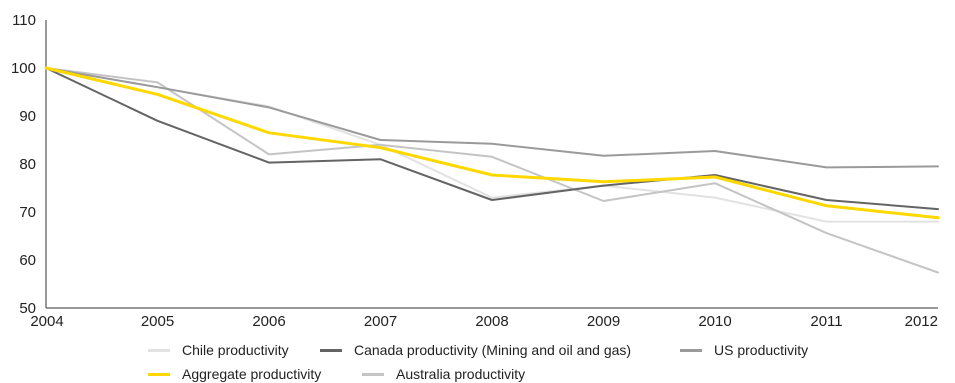 The width and height of the screenshot is (955, 383). I want to click on y-tick-label: 100, so click(23, 68).